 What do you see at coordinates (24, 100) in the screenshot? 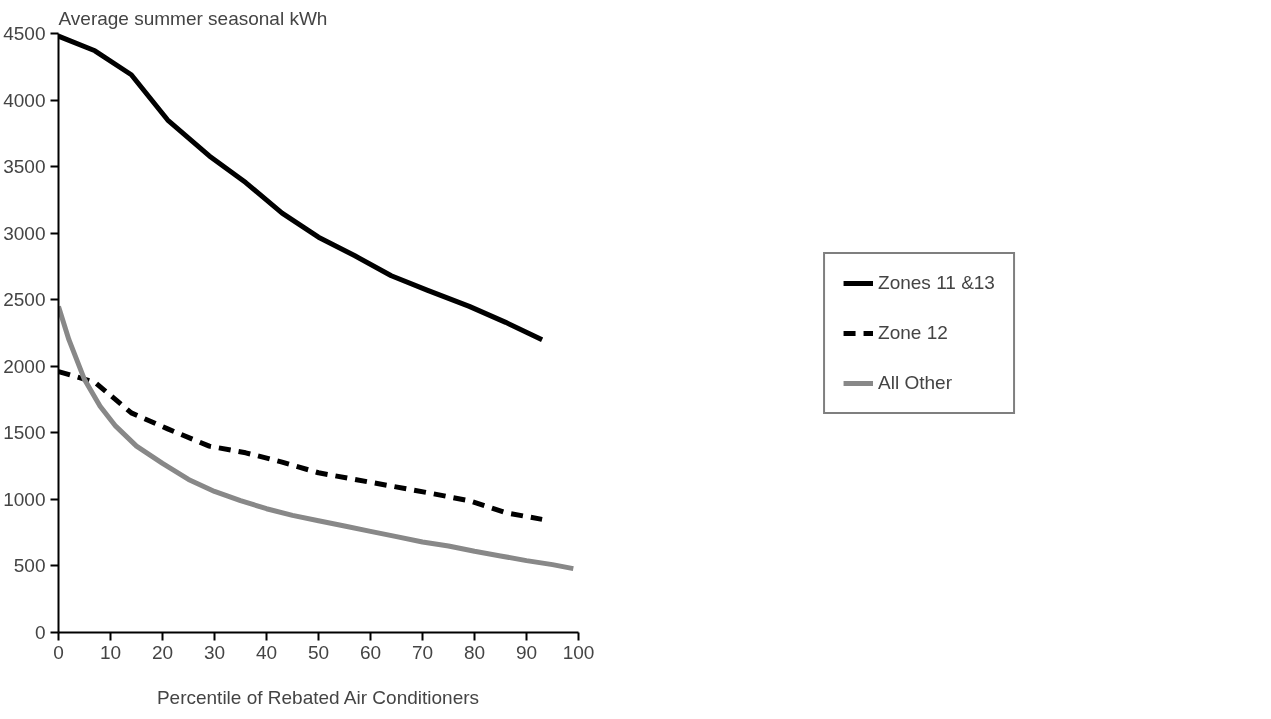
I see `y-tick-label: 4000` at bounding box center [24, 100].